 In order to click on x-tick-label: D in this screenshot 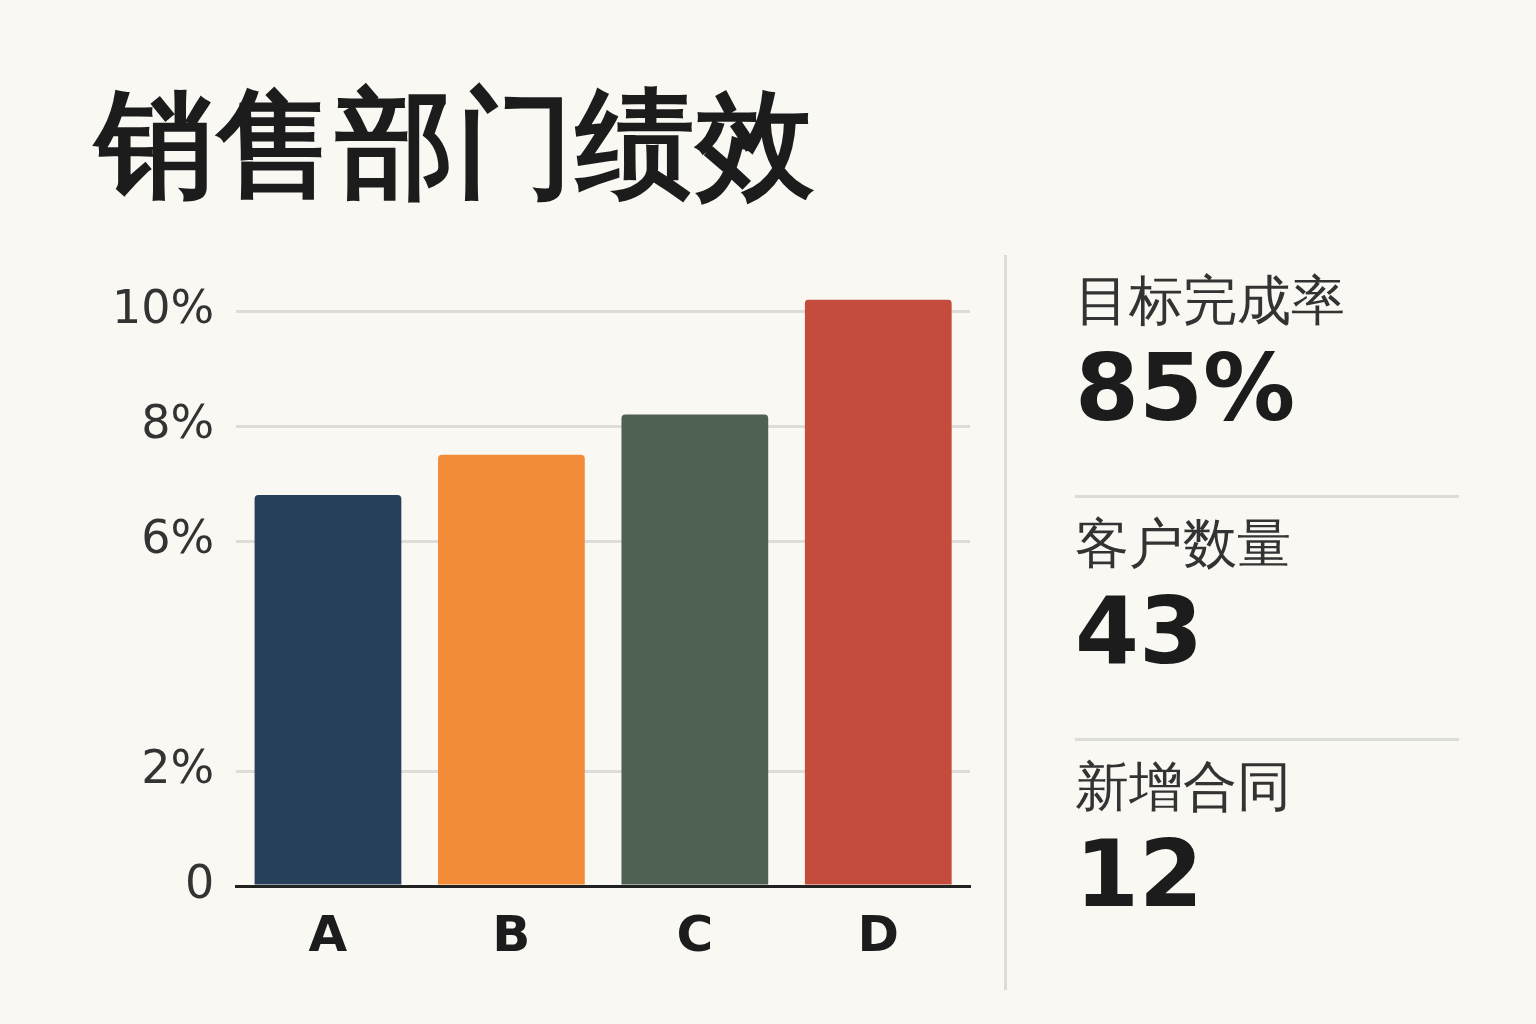, I will do `click(878, 933)`.